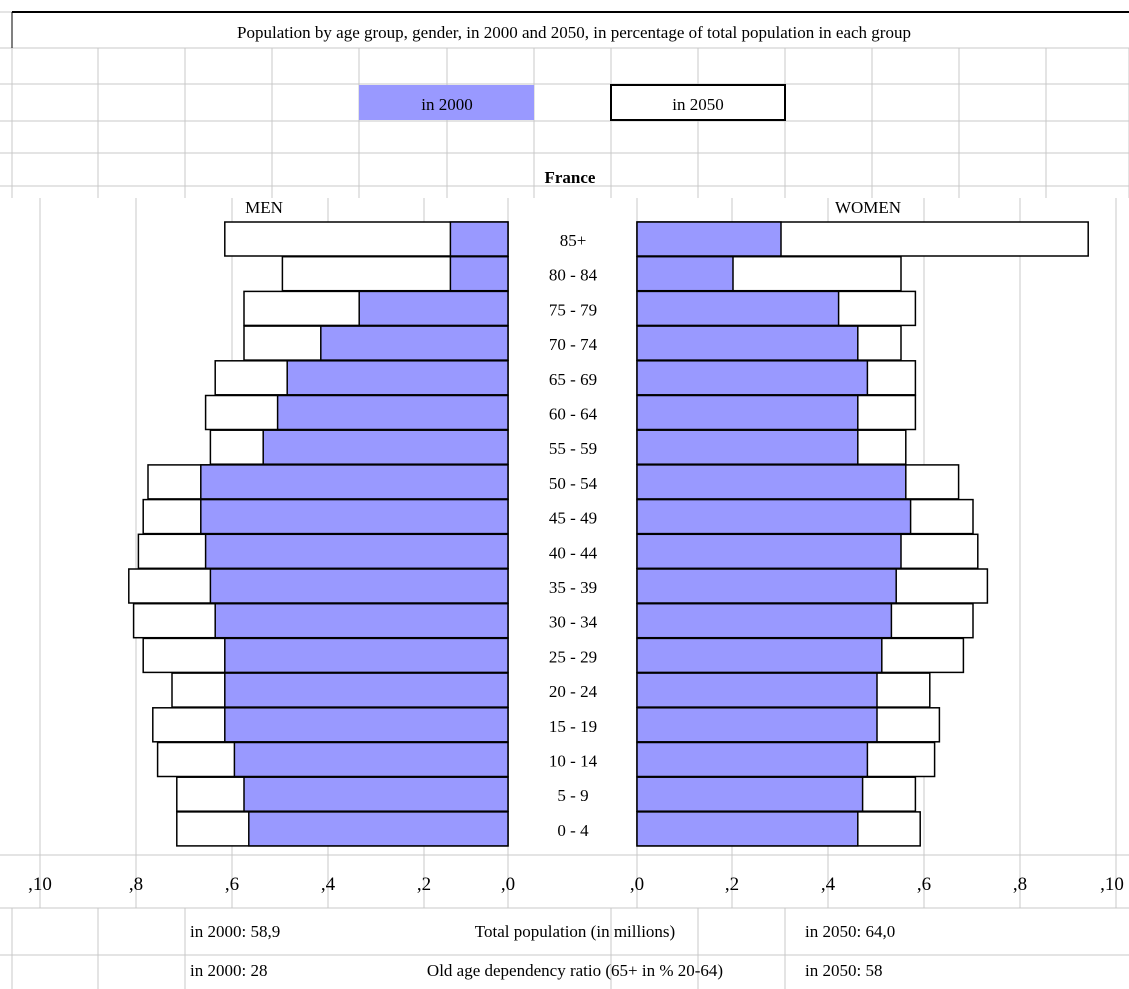  I want to click on age-group-label: 35 - 39, so click(573, 587).